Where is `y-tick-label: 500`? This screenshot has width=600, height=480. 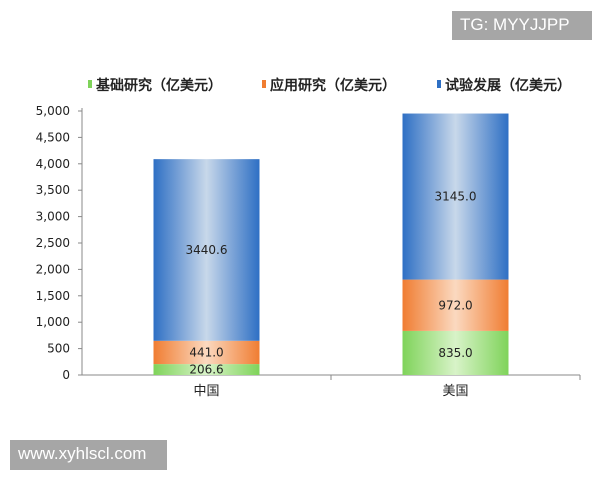 y-tick-label: 500 is located at coordinates (58, 349).